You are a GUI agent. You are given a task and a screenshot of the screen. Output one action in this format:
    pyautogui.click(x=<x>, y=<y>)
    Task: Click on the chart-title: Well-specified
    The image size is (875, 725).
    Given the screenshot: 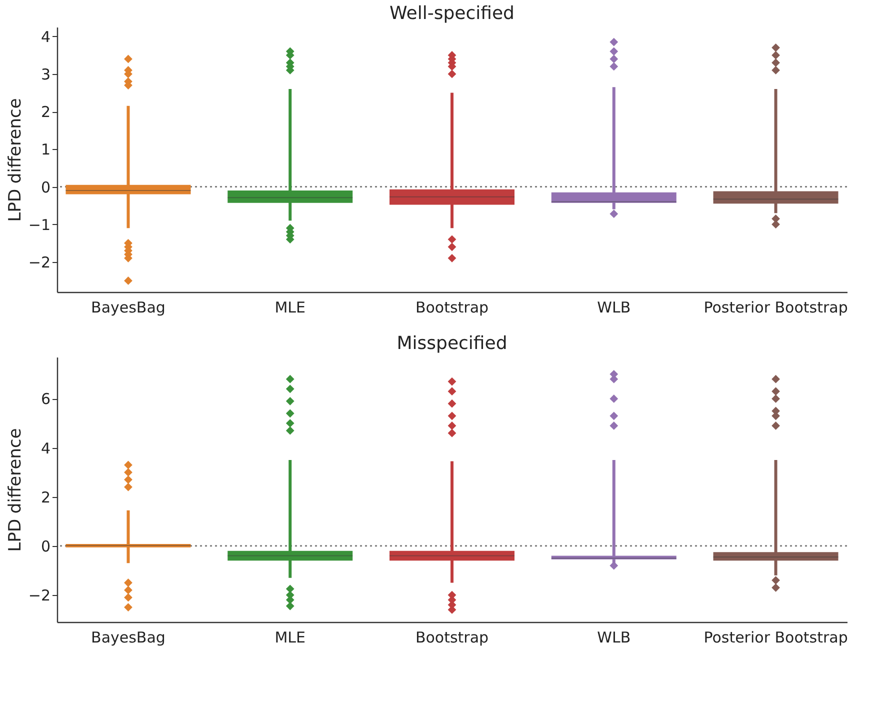 What is the action you would take?
    pyautogui.click(x=452, y=13)
    